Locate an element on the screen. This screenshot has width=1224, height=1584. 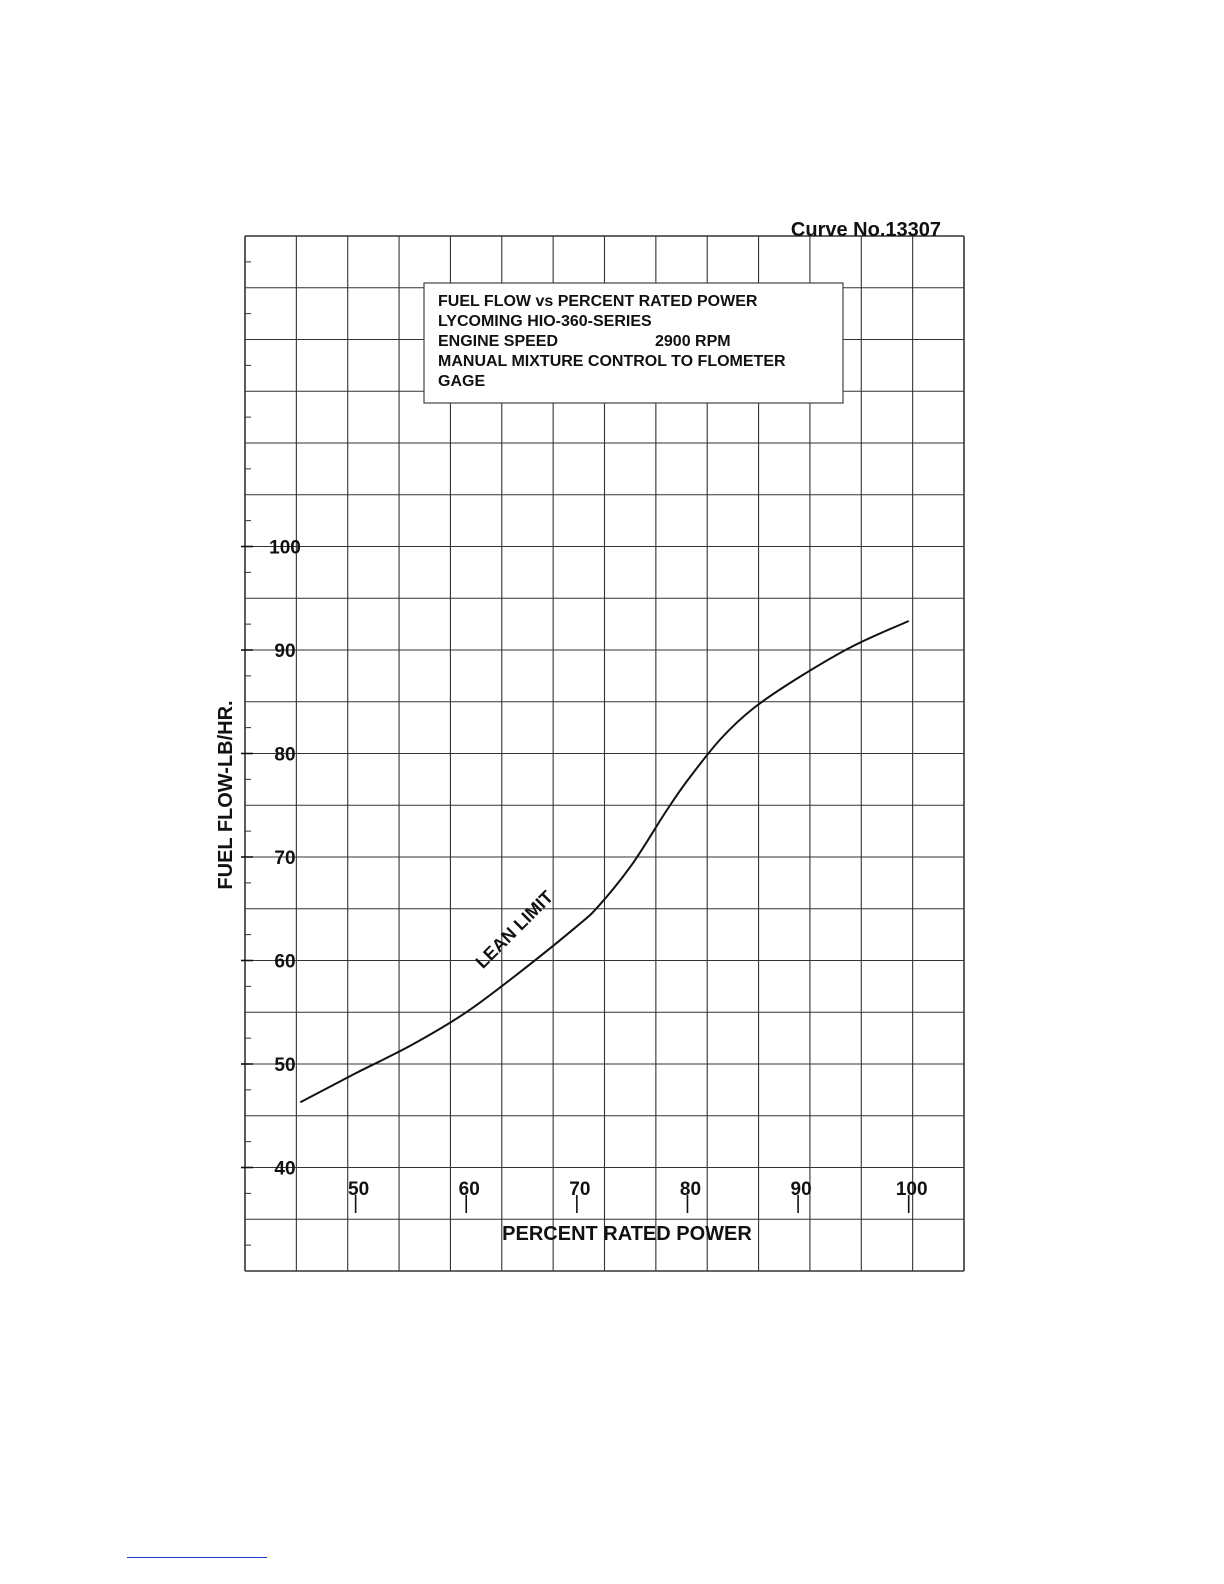
curve-number: Curve No.13307 is located at coordinates (866, 230).